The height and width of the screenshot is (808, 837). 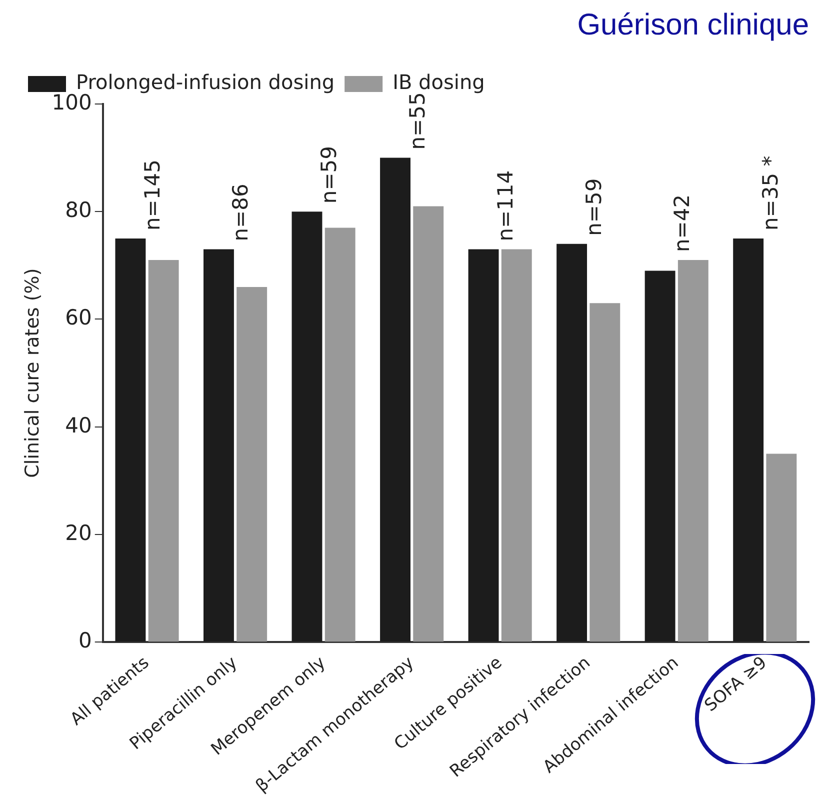 I want to click on y-tick-label: 0, so click(x=85, y=640).